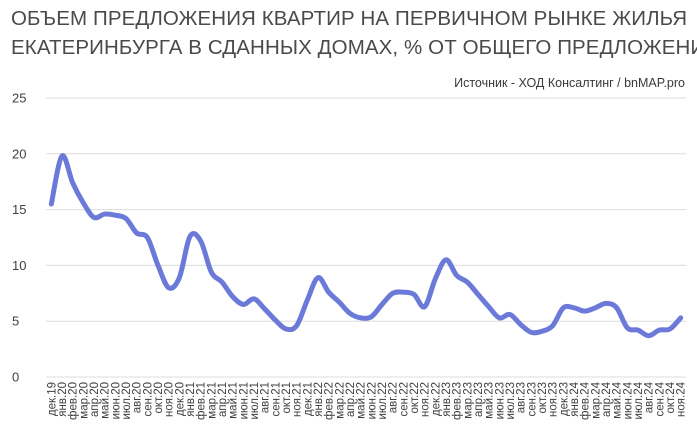 This screenshot has height=437, width=697. Describe the element at coordinates (426, 399) in the screenshot. I see `x-tick-label: ноя.22` at that location.